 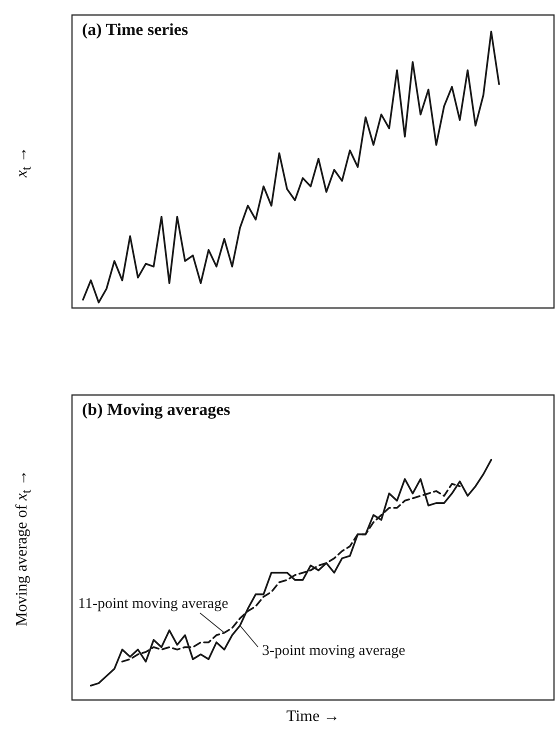 What do you see at coordinates (313, 717) in the screenshot?
I see `x-axis-title: Time →` at bounding box center [313, 717].